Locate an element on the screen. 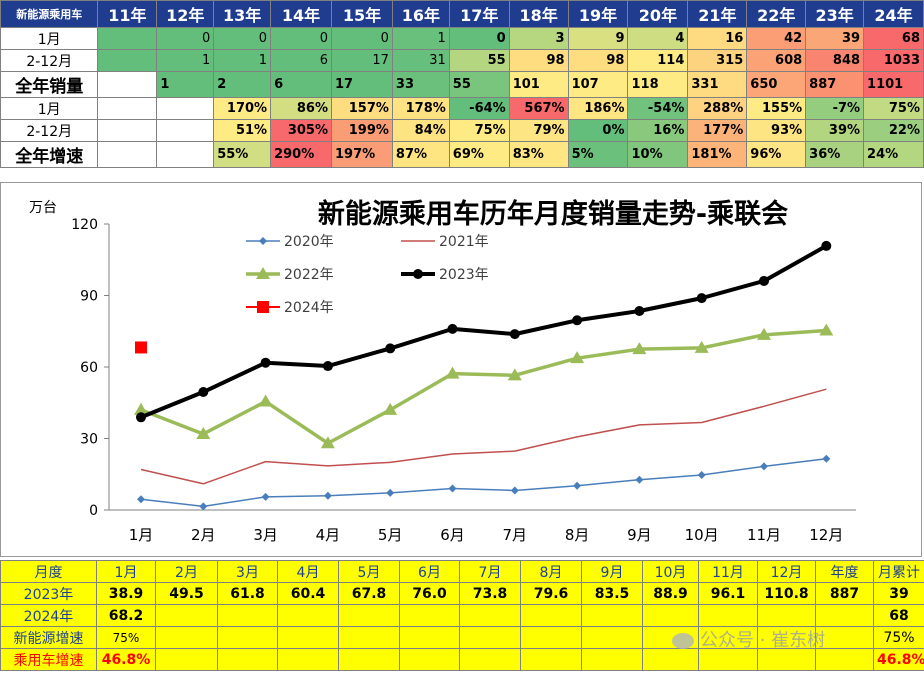 The height and width of the screenshot is (676, 924). x-tick-label: 7月 is located at coordinates (515, 535).